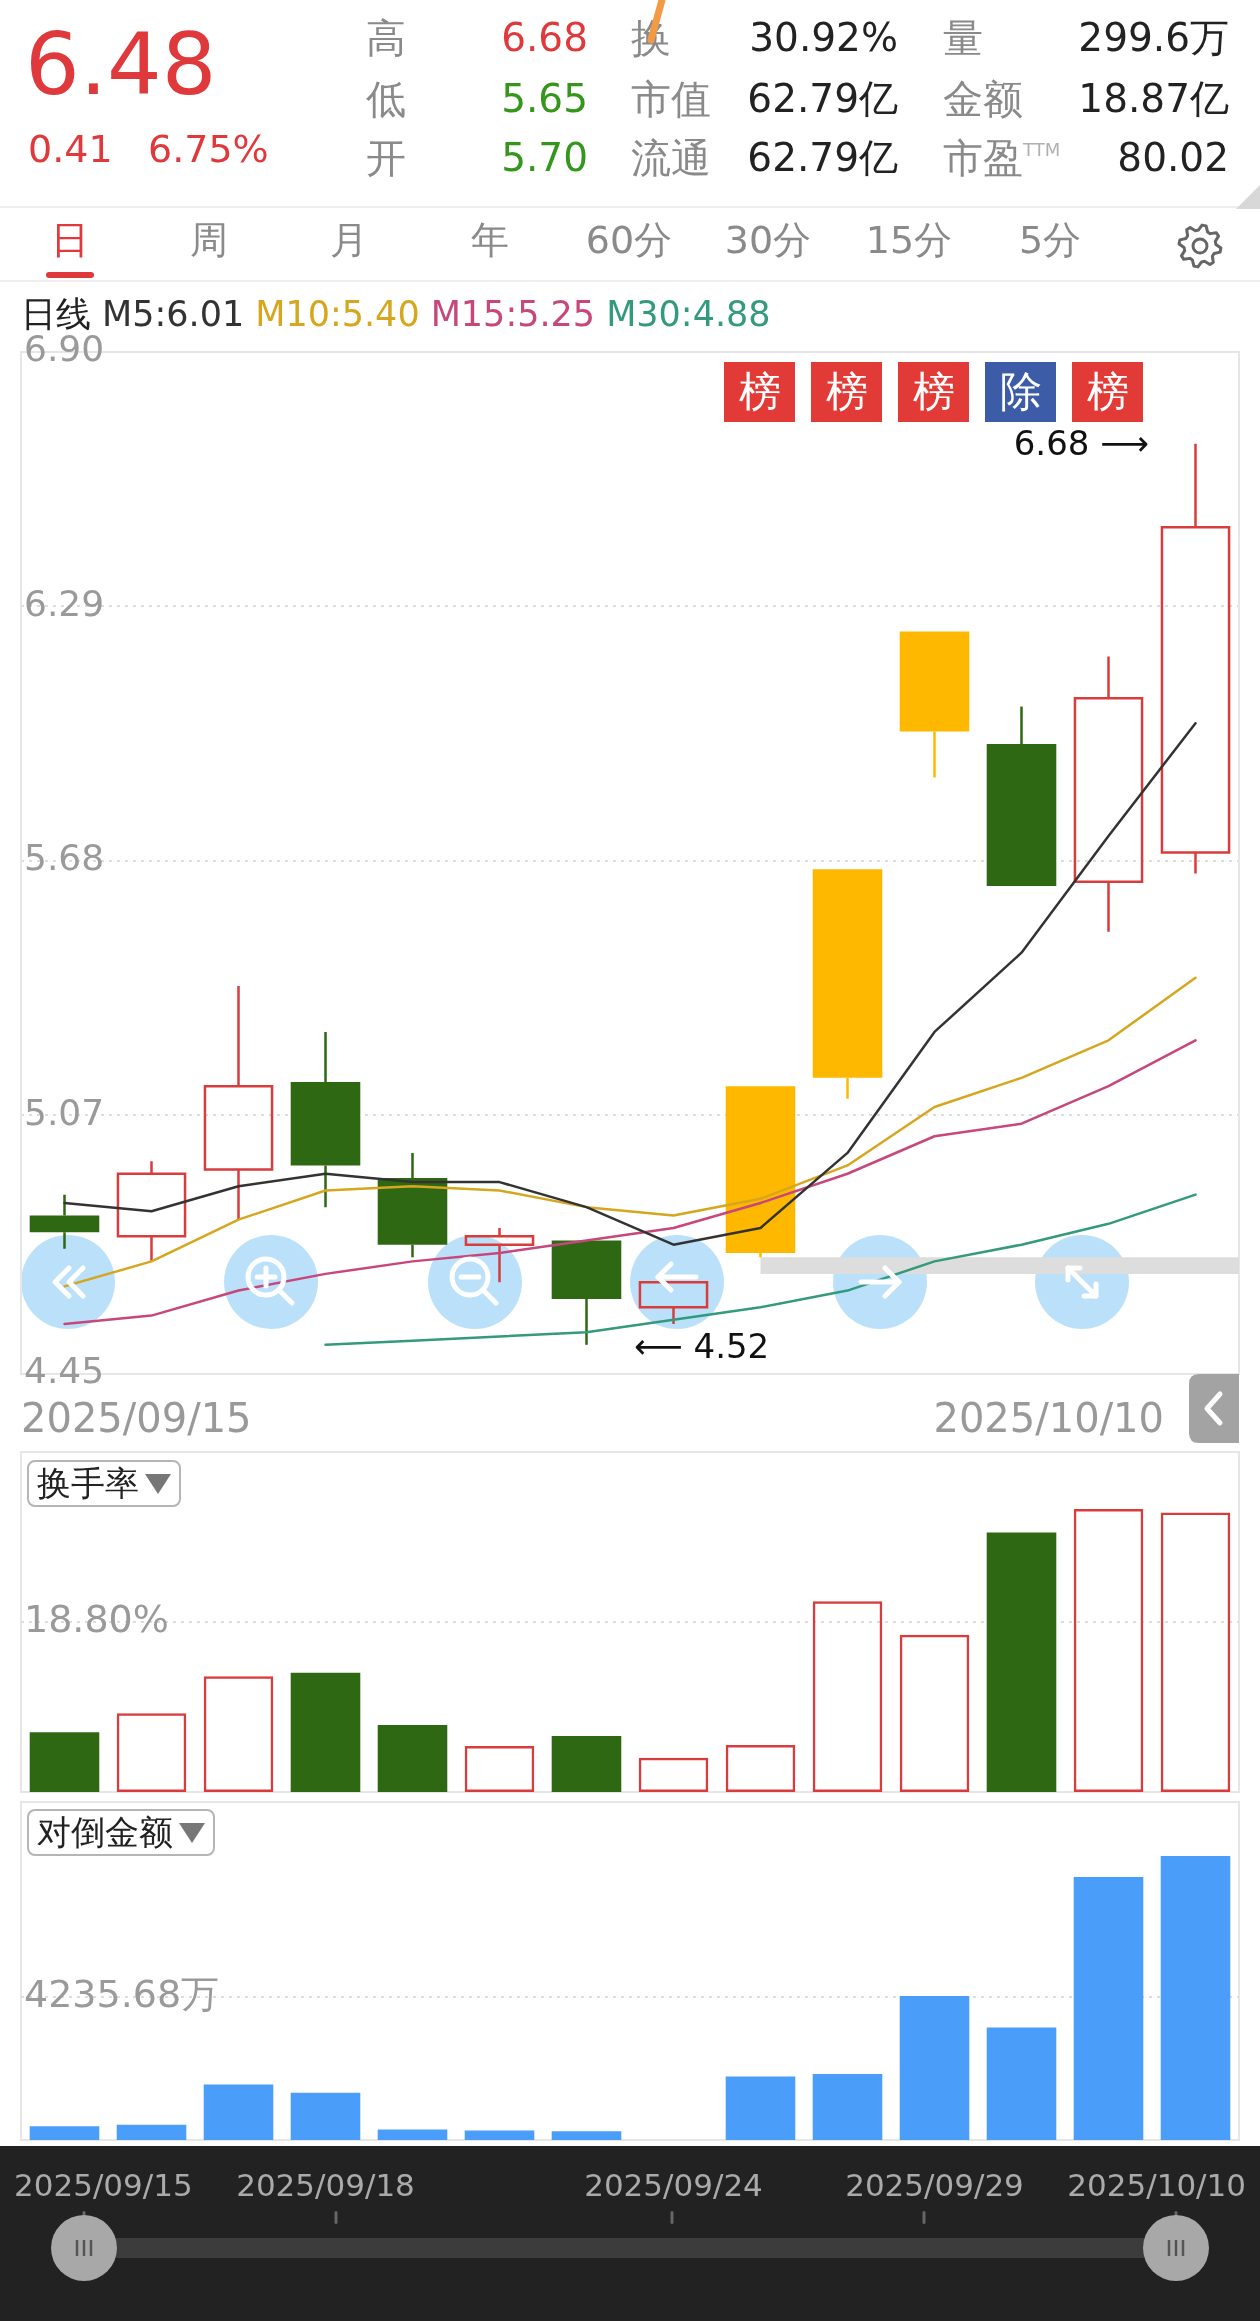  I want to click on text: 市盈$^{TTM}$, so click(1002, 158).